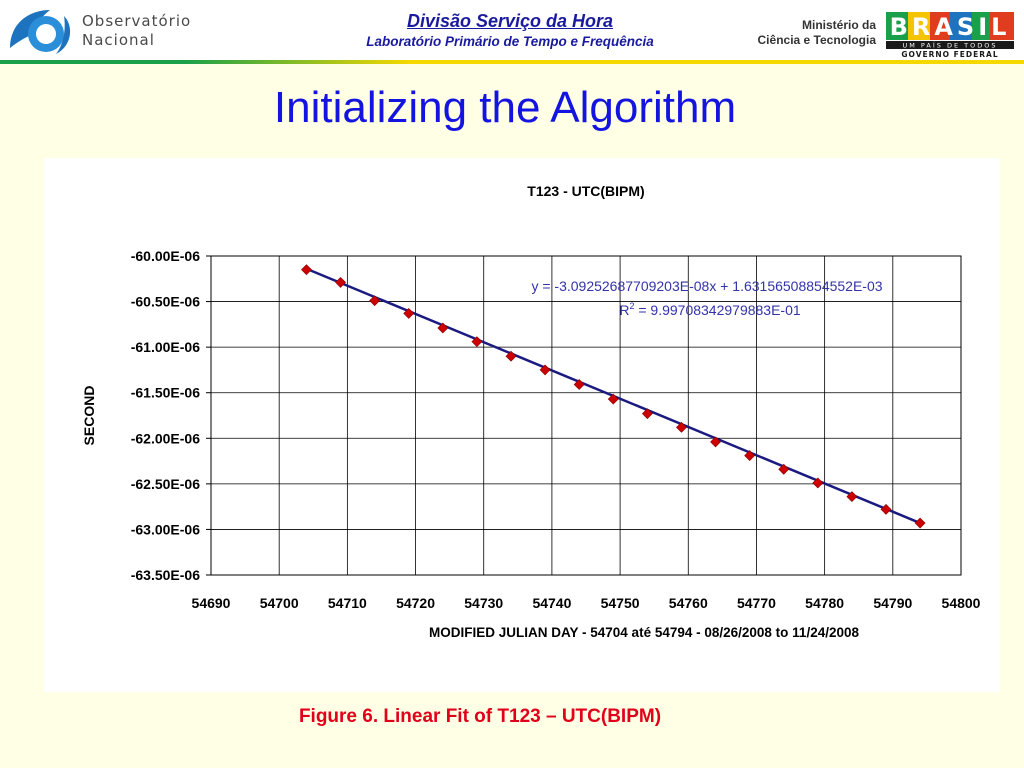 Image resolution: width=1024 pixels, height=768 pixels. Describe the element at coordinates (165, 438) in the screenshot. I see `y-tick-label: -62.00E-06` at that location.